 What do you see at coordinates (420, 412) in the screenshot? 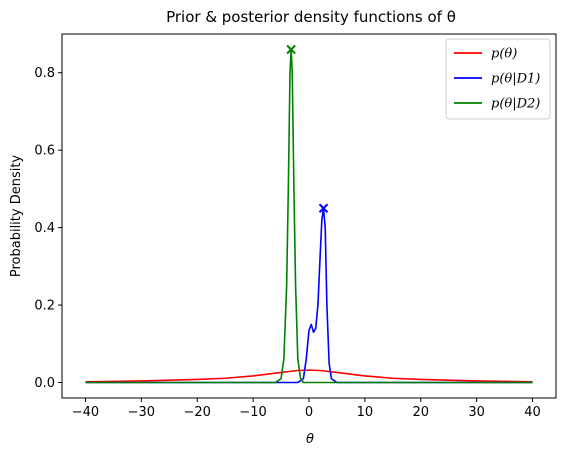
I see `x-tick-label: 20` at bounding box center [420, 412].